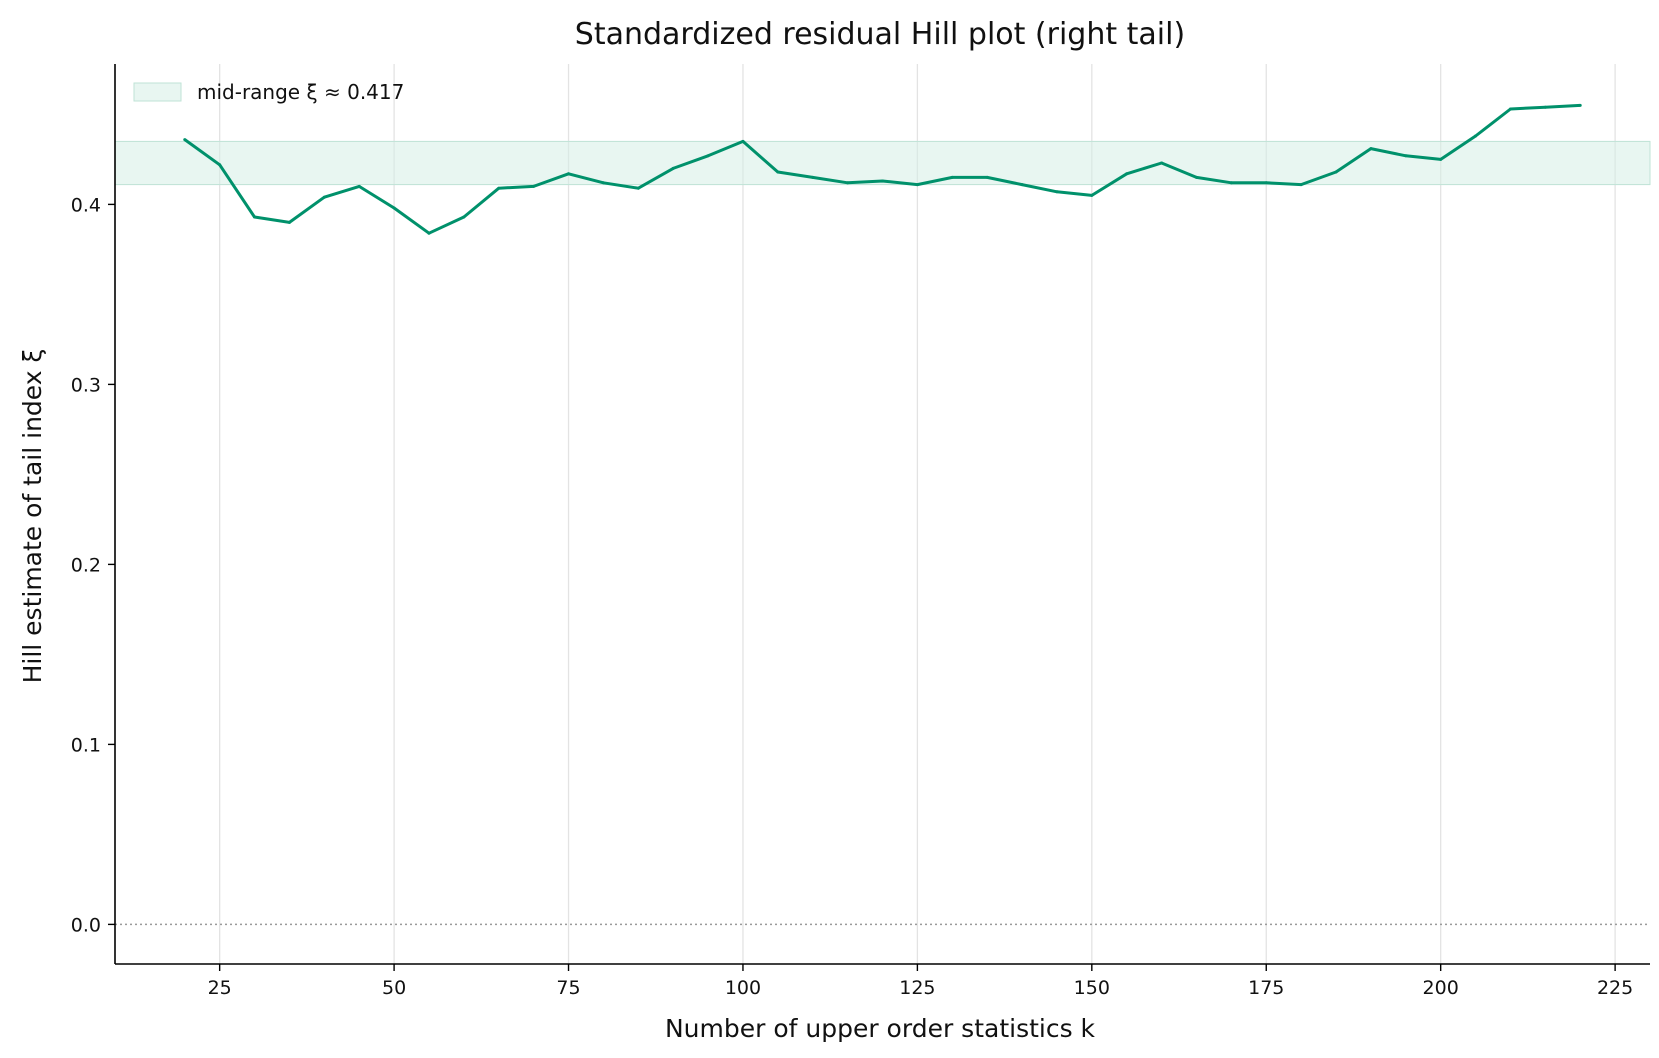 Image resolution: width=1659 pixels, height=1058 pixels. I want to click on x-tick-label-150: 150, so click(1092, 988).